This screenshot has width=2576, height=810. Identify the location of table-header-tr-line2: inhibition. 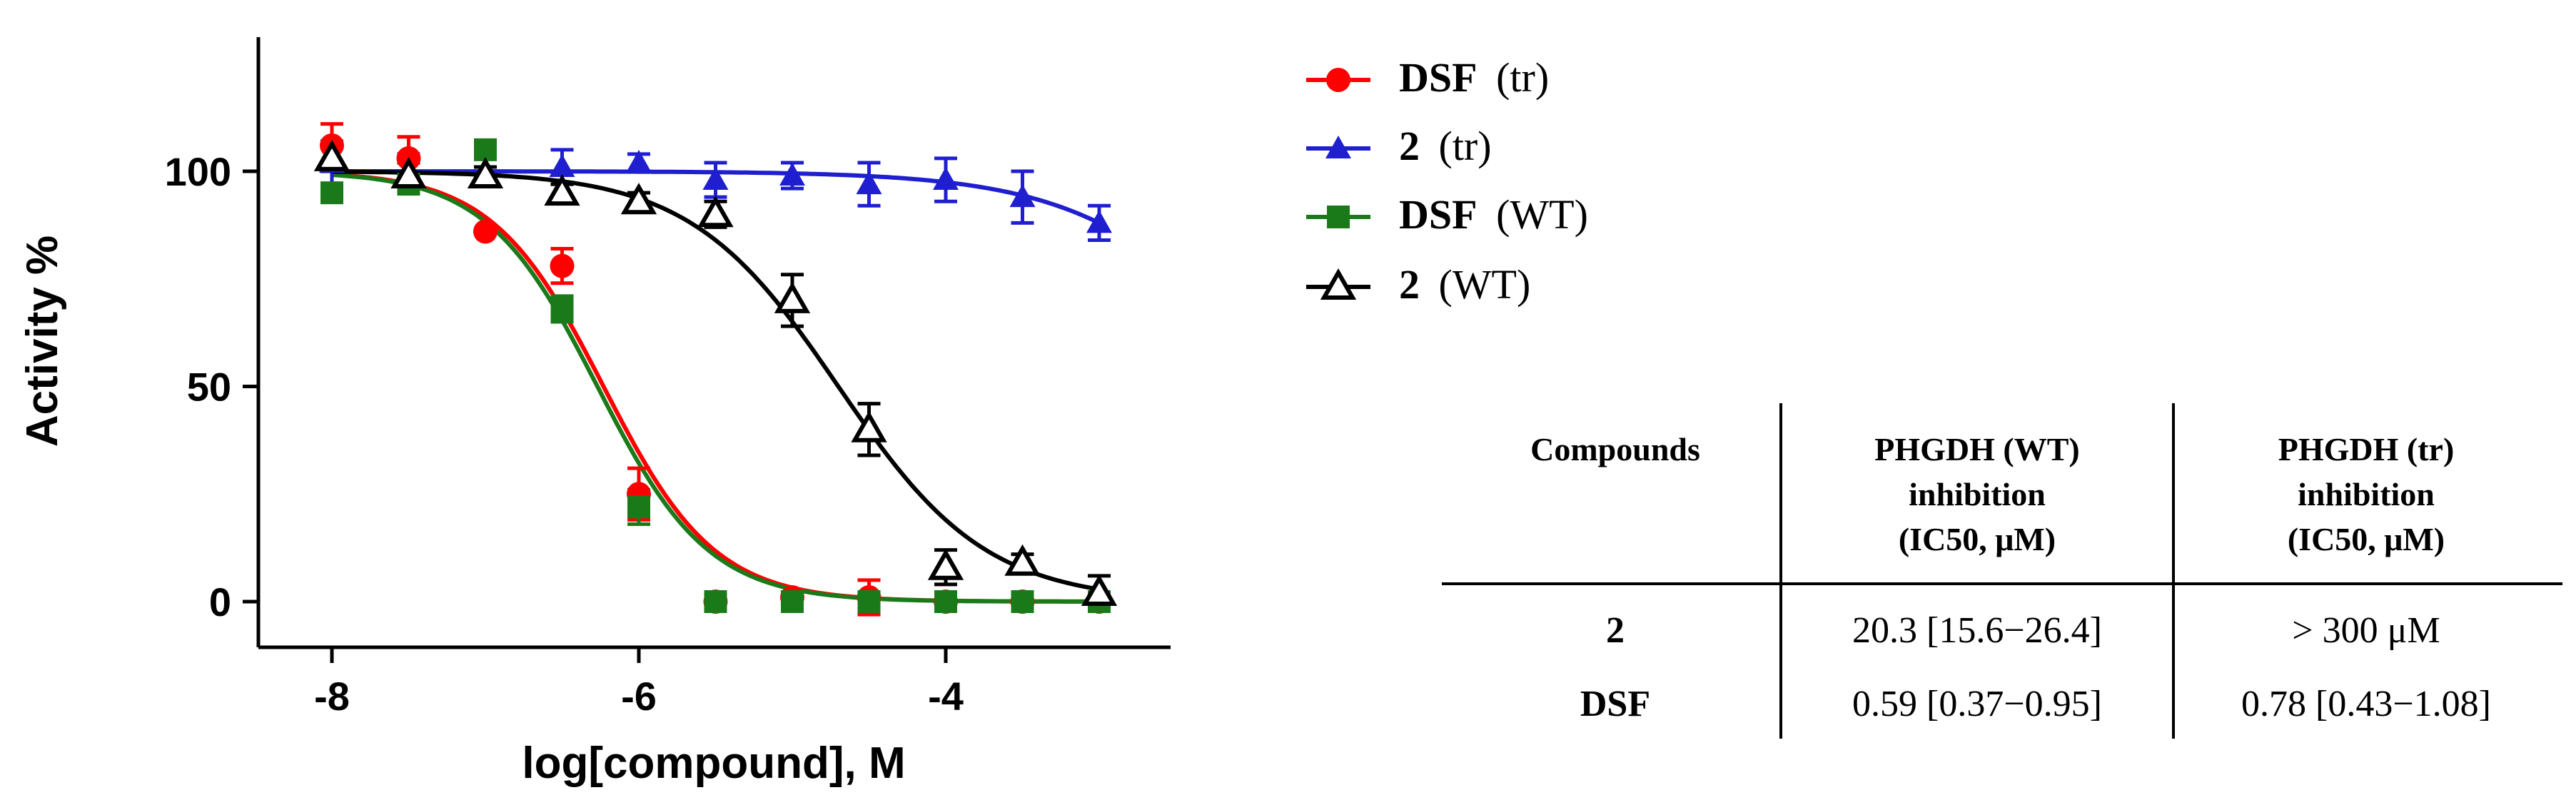
(2366, 494).